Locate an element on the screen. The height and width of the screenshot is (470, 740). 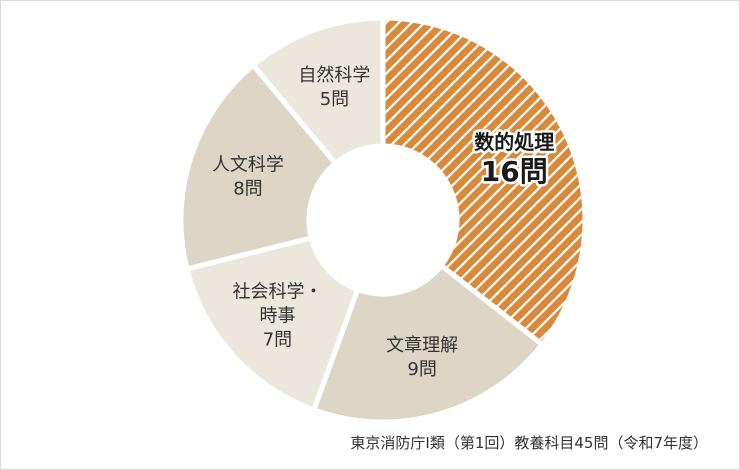
slice-label-shakai-jiji: 社会科学・時事 7問 is located at coordinates (277, 315).